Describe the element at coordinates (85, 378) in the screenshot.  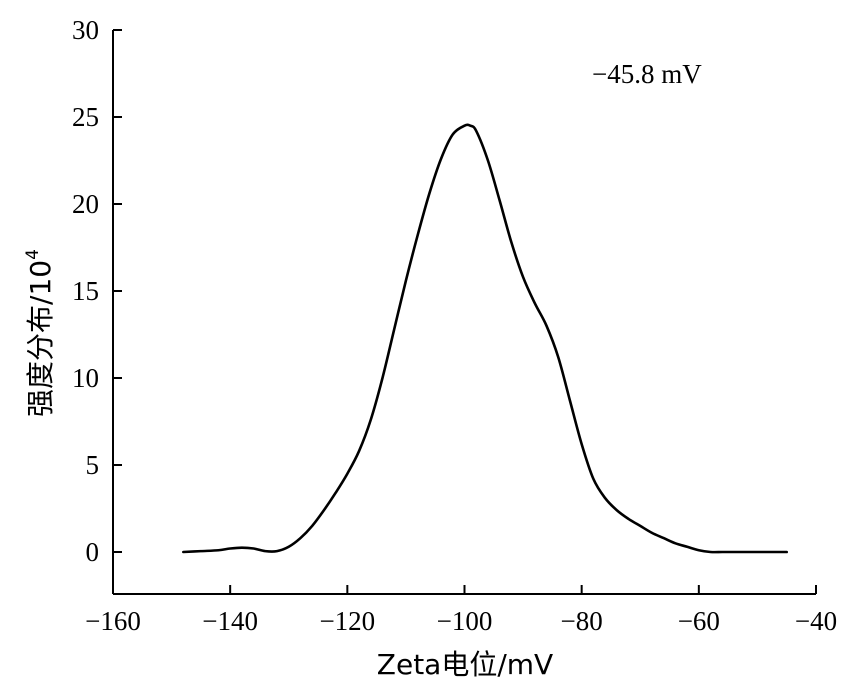
I see `y-tick-label: 10` at that location.